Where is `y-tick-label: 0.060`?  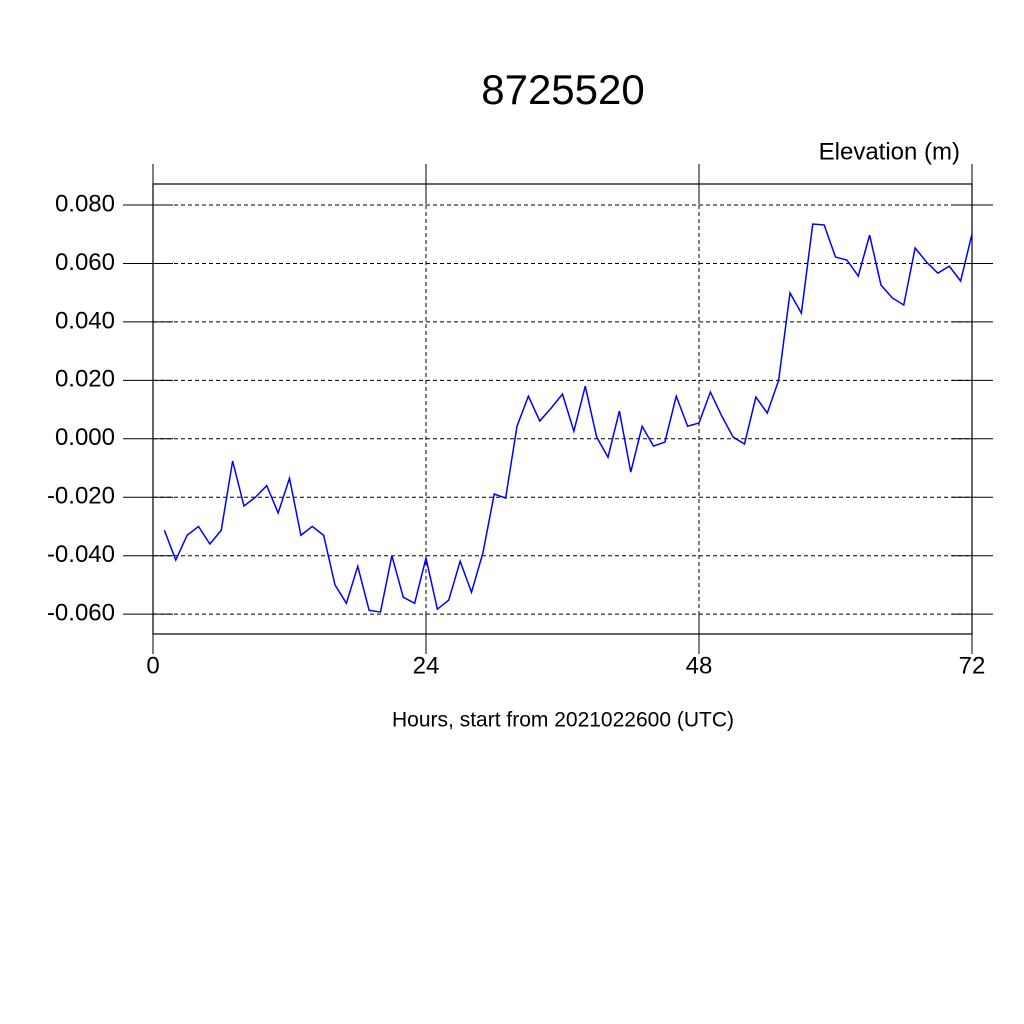
y-tick-label: 0.060 is located at coordinates (85, 262).